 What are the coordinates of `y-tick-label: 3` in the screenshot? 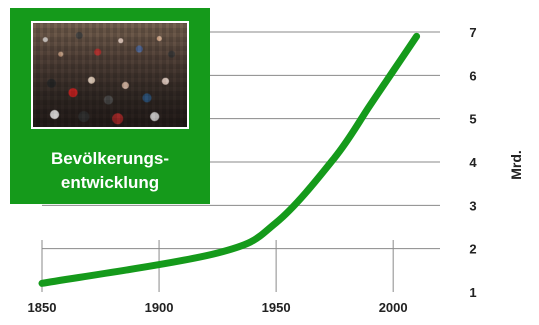 It's located at (472, 205).